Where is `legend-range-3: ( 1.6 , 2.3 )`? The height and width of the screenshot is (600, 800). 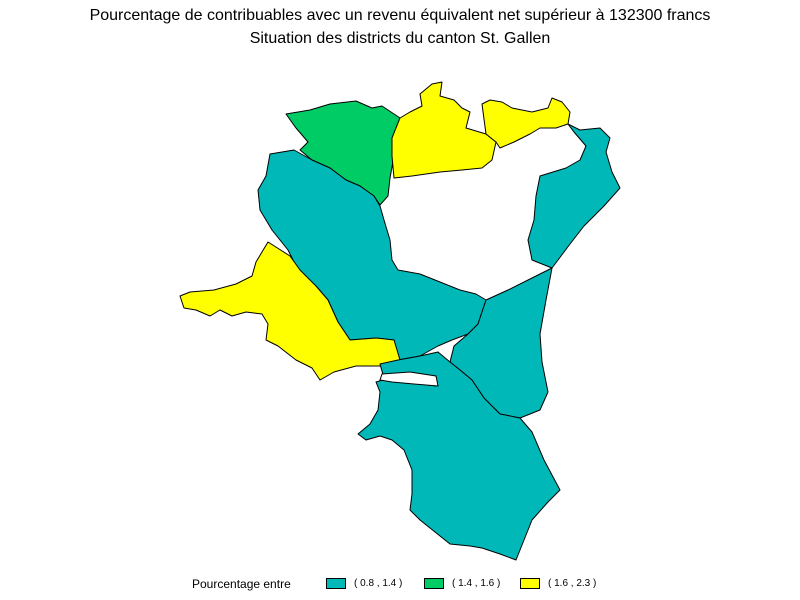
legend-range-3: ( 1.6 , 2.3 ) is located at coordinates (572, 583).